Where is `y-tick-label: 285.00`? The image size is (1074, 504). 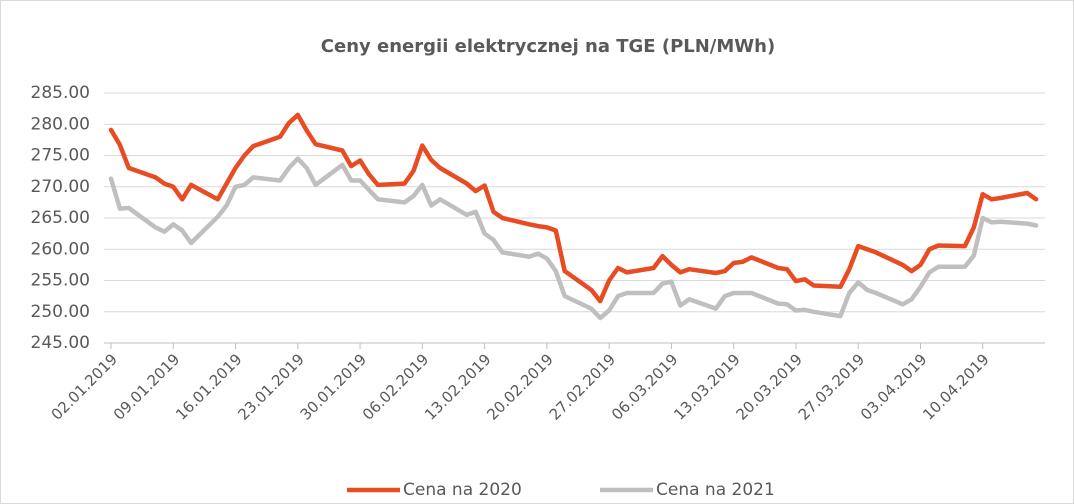 y-tick-label: 285.00 is located at coordinates (60, 93).